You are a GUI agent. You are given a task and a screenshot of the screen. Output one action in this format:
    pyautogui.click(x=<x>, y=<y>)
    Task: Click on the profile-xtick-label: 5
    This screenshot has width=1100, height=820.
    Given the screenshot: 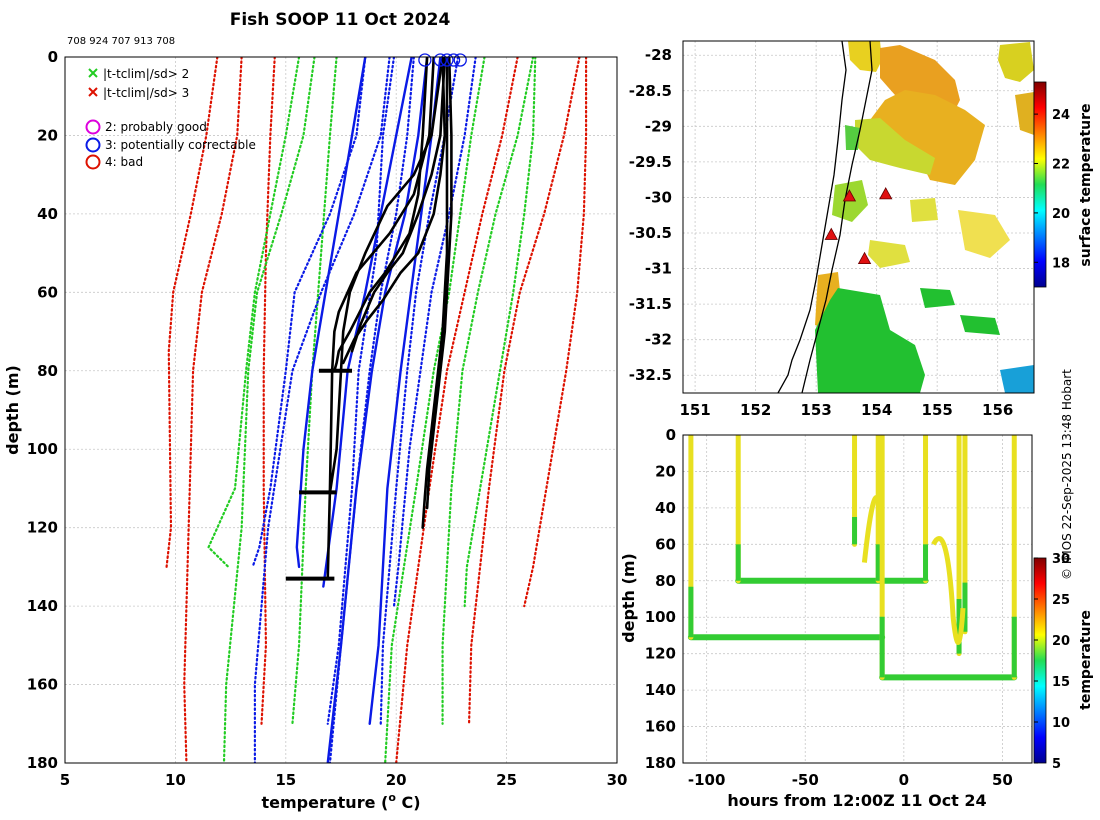 What is the action you would take?
    pyautogui.click(x=65, y=780)
    